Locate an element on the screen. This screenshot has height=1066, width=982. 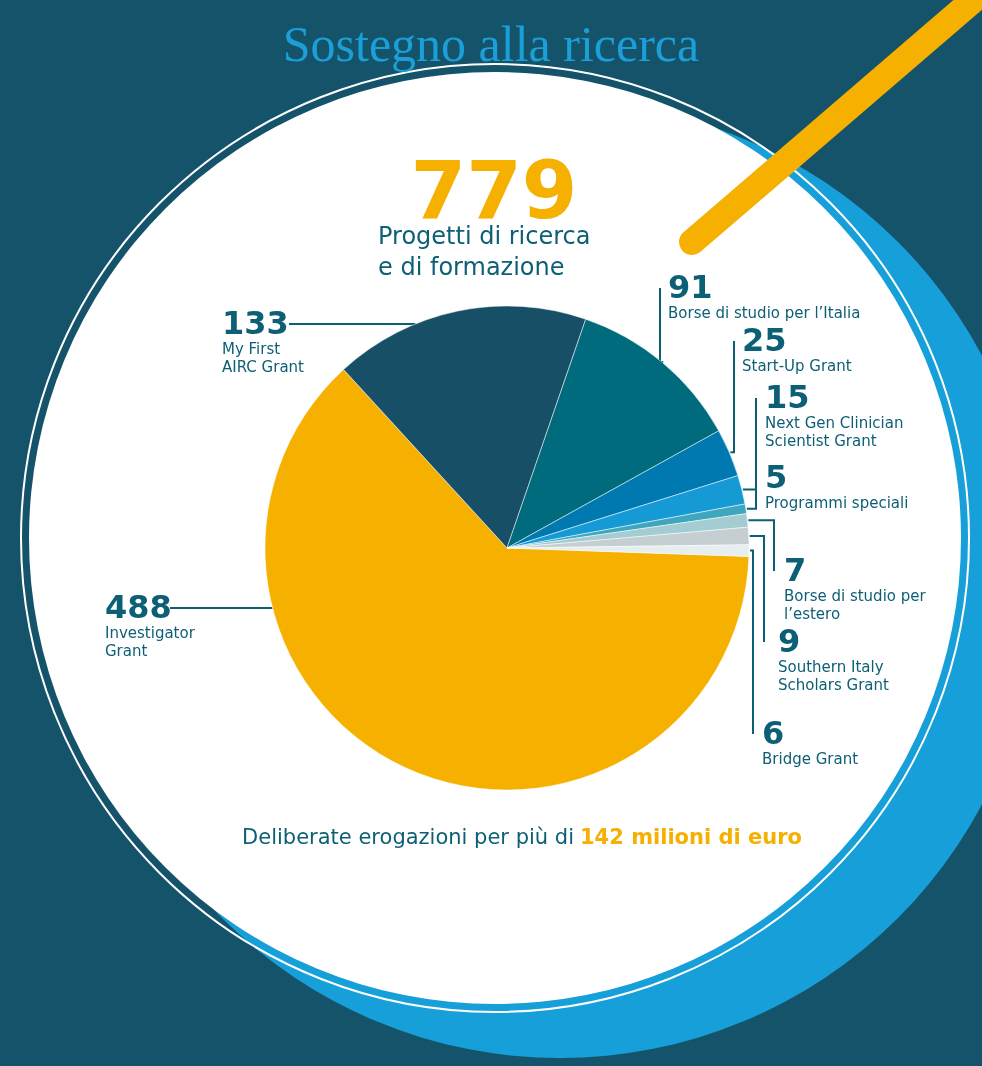
slice-label: Bridge Grant is located at coordinates (810, 759).